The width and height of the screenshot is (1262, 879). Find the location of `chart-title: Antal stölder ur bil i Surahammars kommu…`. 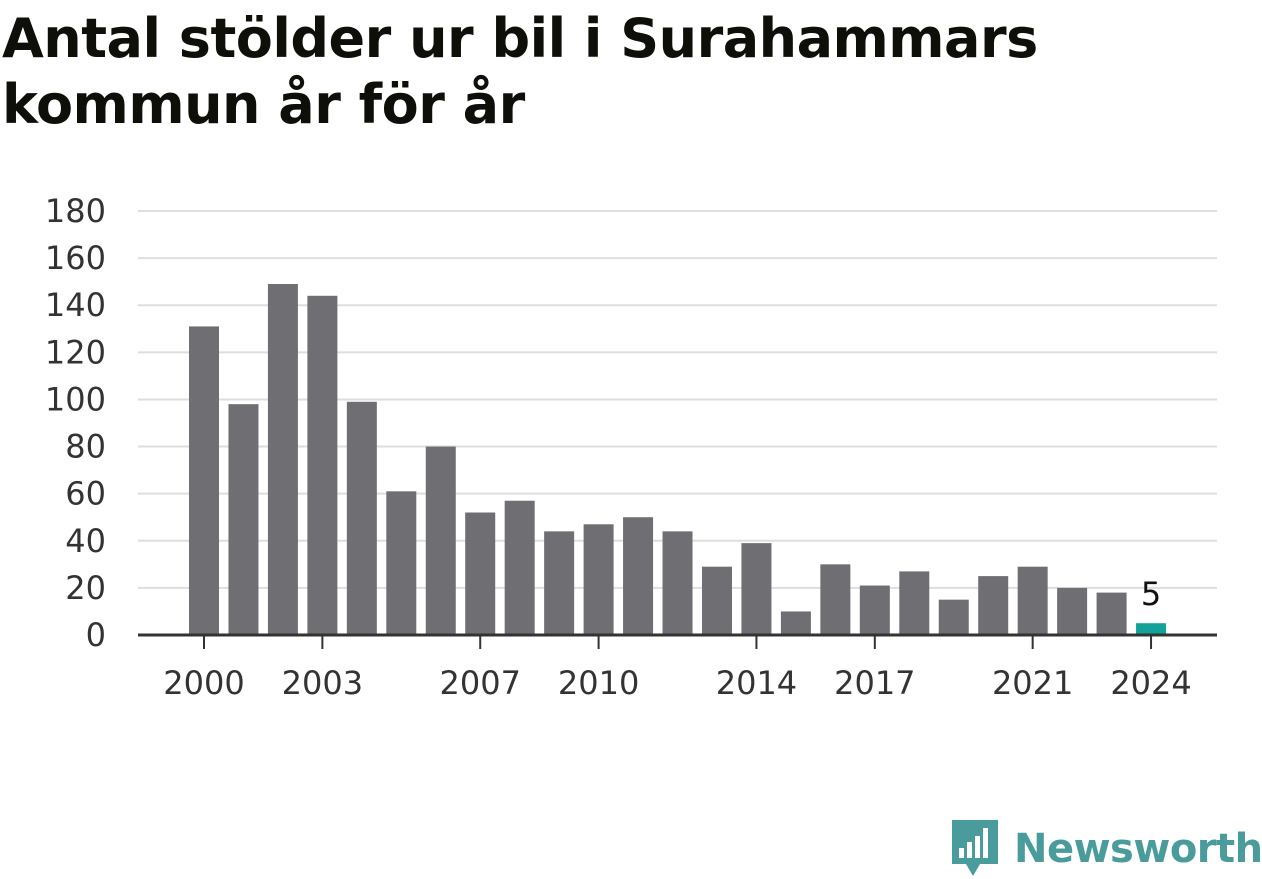

chart-title: Antal stölder ur bil i Surahammars kommu… is located at coordinates (520, 71).